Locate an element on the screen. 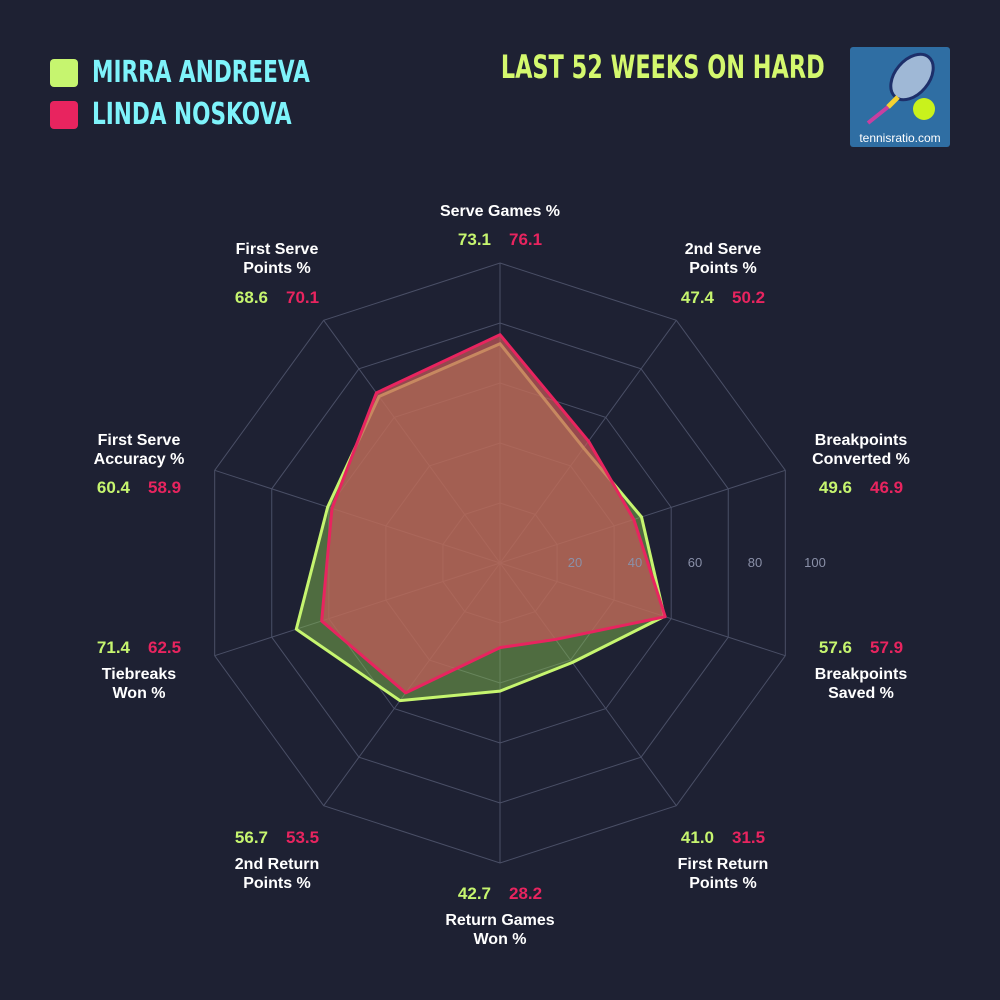 The width and height of the screenshot is (1000, 1000). data-label-1: 58.9 is located at coordinates (165, 487).